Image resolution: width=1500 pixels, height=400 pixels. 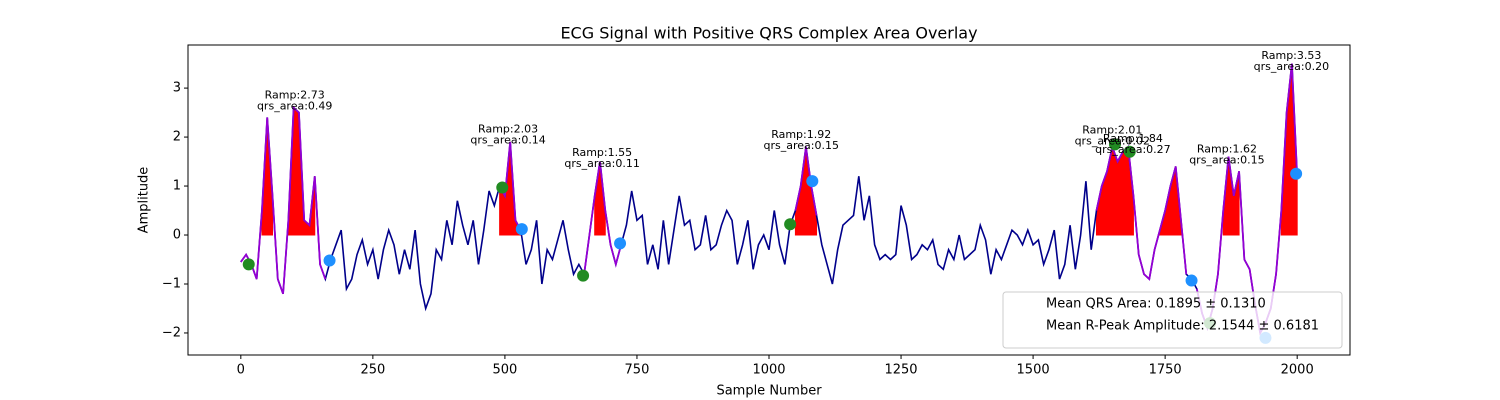 What do you see at coordinates (602, 152) in the screenshot?
I see `peak-annotation: Ramp:1.55` at bounding box center [602, 152].